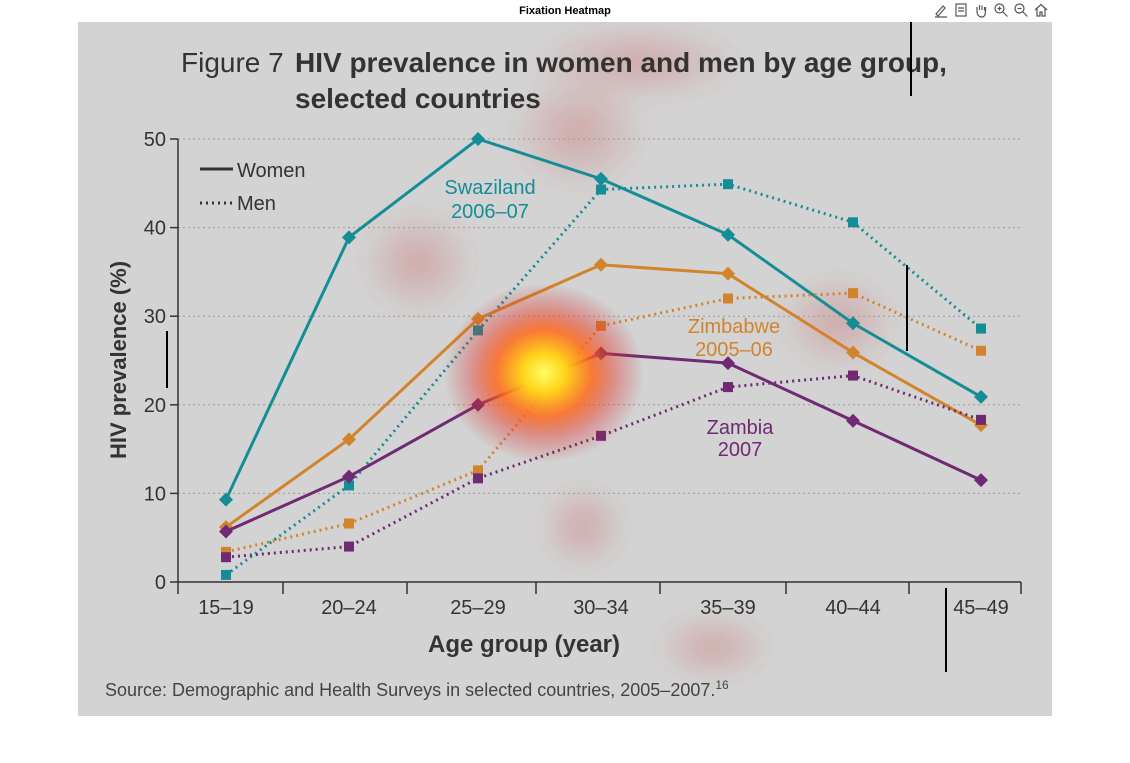 This screenshot has width=1130, height=763. What do you see at coordinates (1021, 10) in the screenshot?
I see `zoom-out-icon` at bounding box center [1021, 10].